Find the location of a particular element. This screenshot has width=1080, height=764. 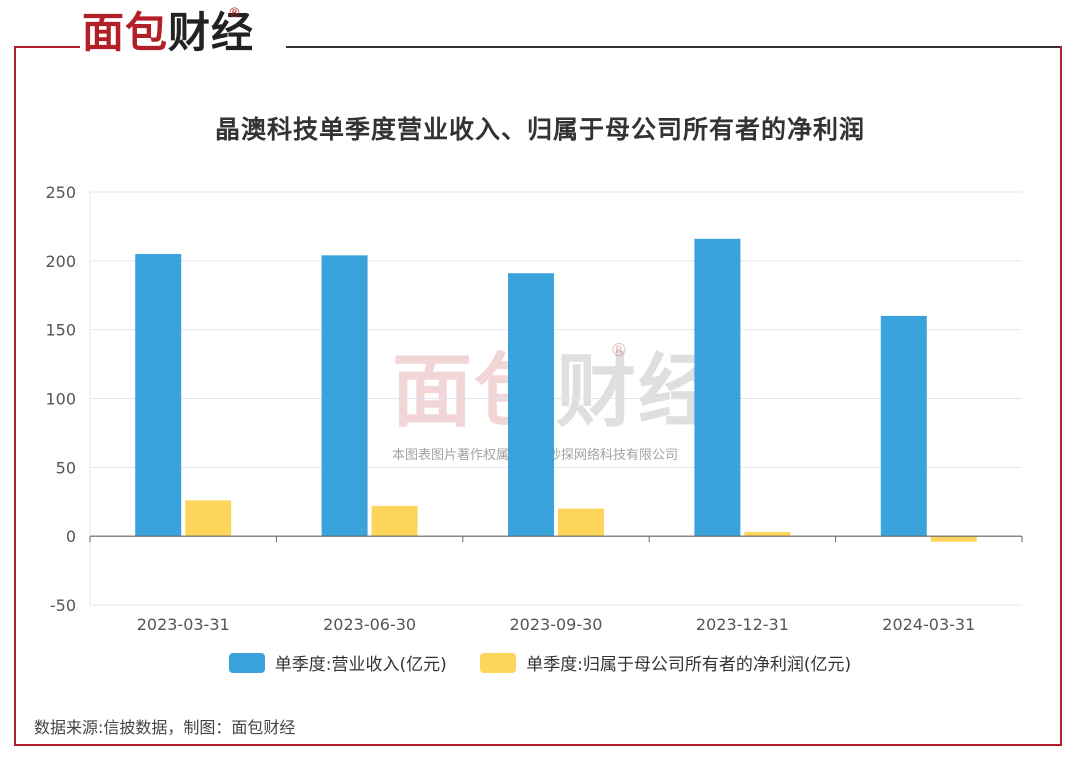

bar-s0-c2 is located at coordinates (531, 405).